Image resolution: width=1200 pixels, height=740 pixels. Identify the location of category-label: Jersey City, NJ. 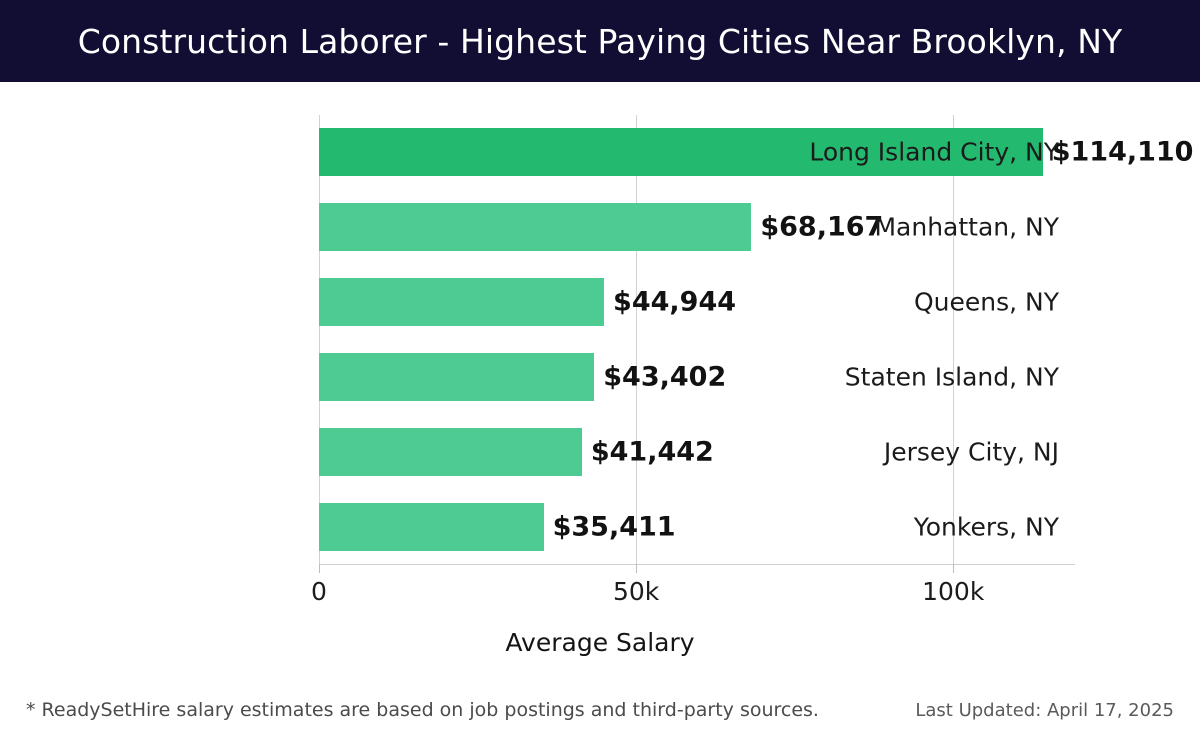
(971, 452).